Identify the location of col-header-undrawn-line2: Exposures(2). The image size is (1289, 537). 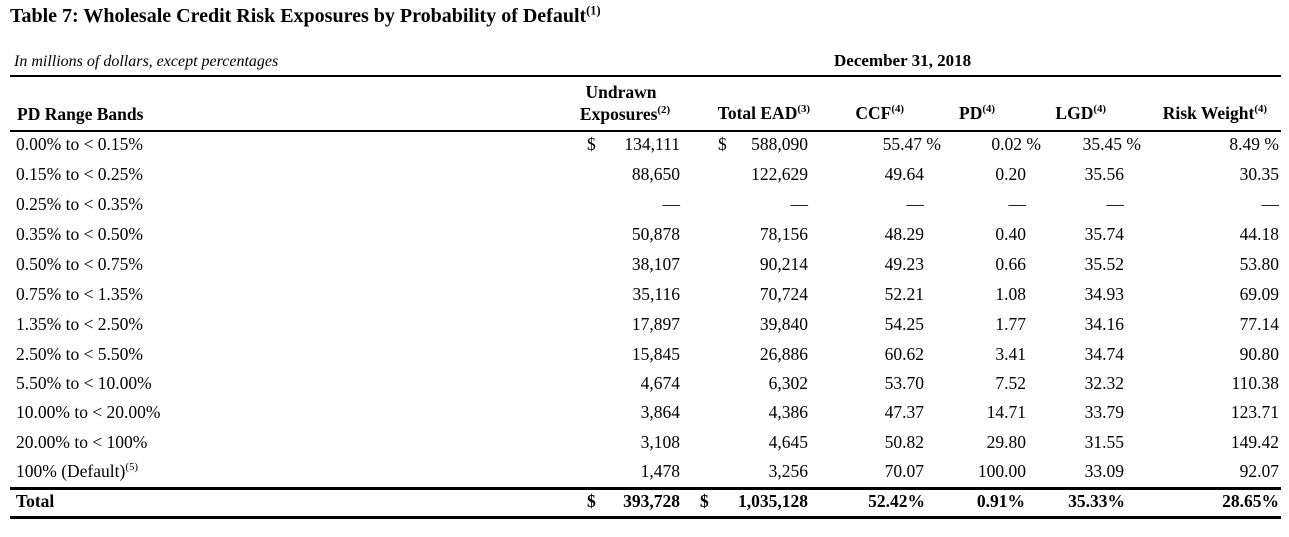
(625, 114).